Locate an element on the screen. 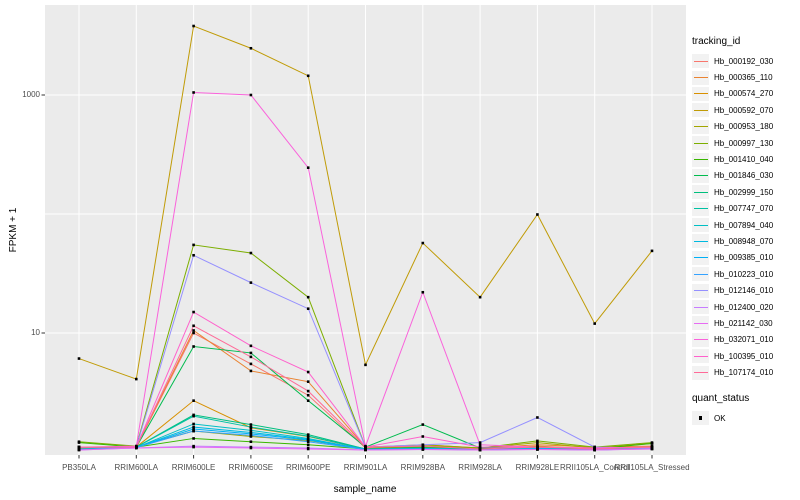  legend-key-point-icon is located at coordinates (700, 418).